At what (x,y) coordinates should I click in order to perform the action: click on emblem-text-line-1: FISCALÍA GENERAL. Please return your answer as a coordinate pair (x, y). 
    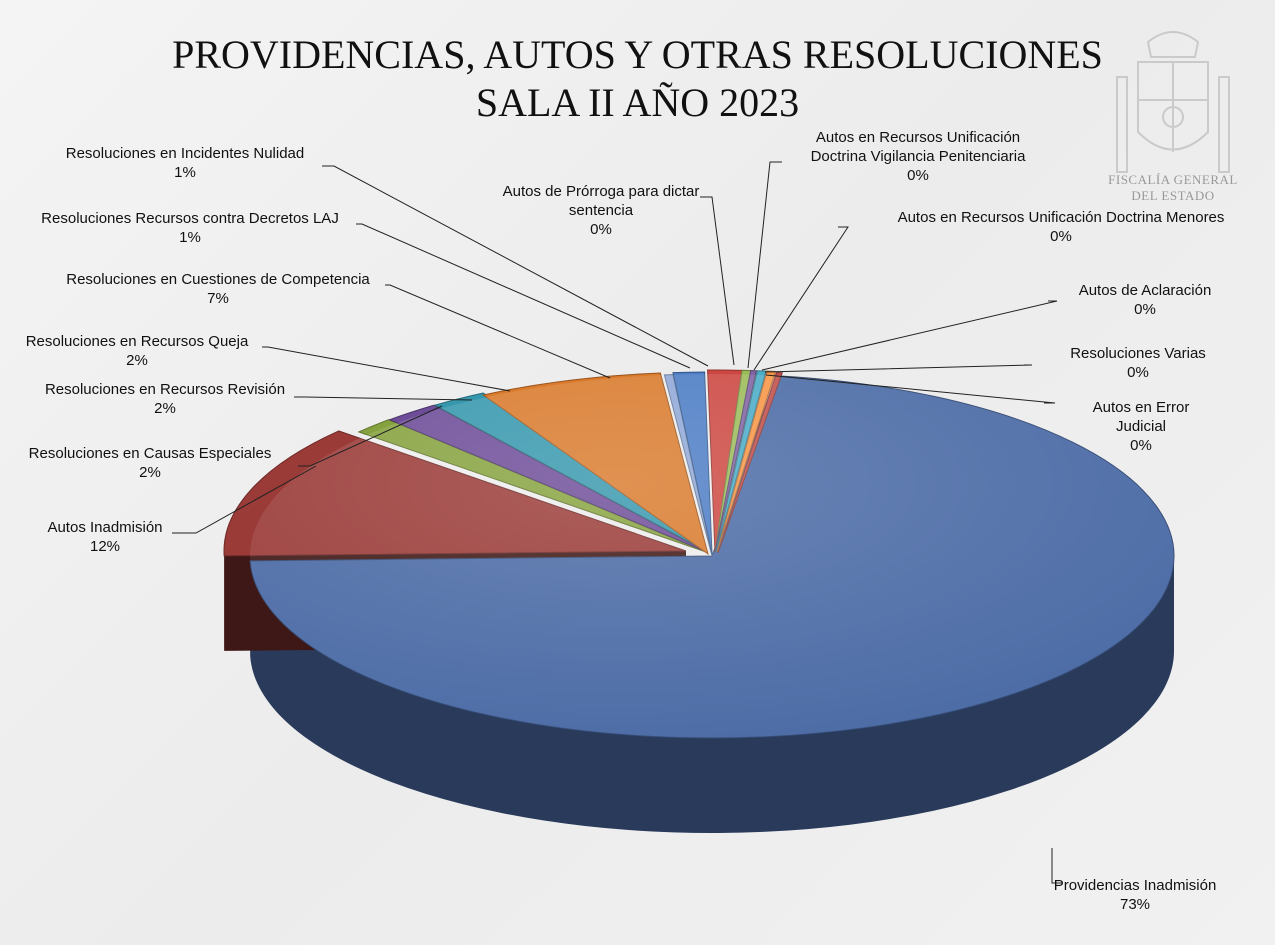
    Looking at the image, I should click on (1173, 179).